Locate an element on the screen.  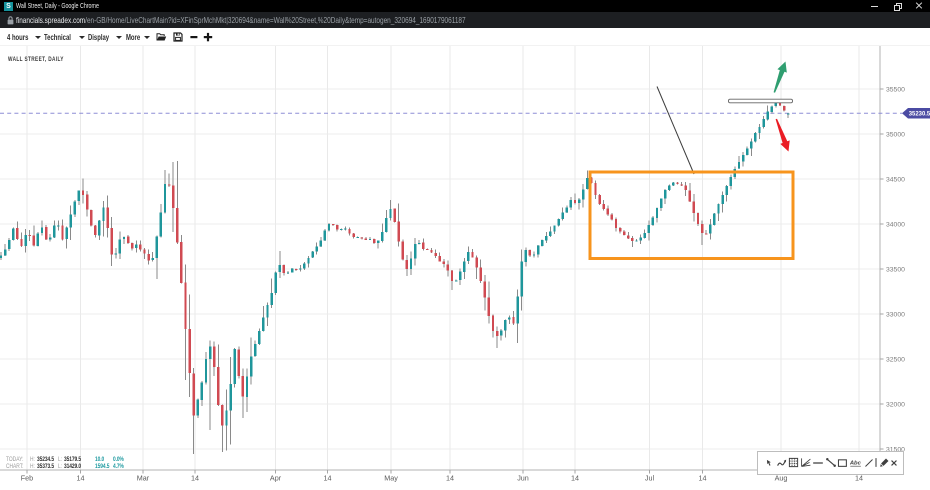
technical-menu: Technical is located at coordinates (65, 37).